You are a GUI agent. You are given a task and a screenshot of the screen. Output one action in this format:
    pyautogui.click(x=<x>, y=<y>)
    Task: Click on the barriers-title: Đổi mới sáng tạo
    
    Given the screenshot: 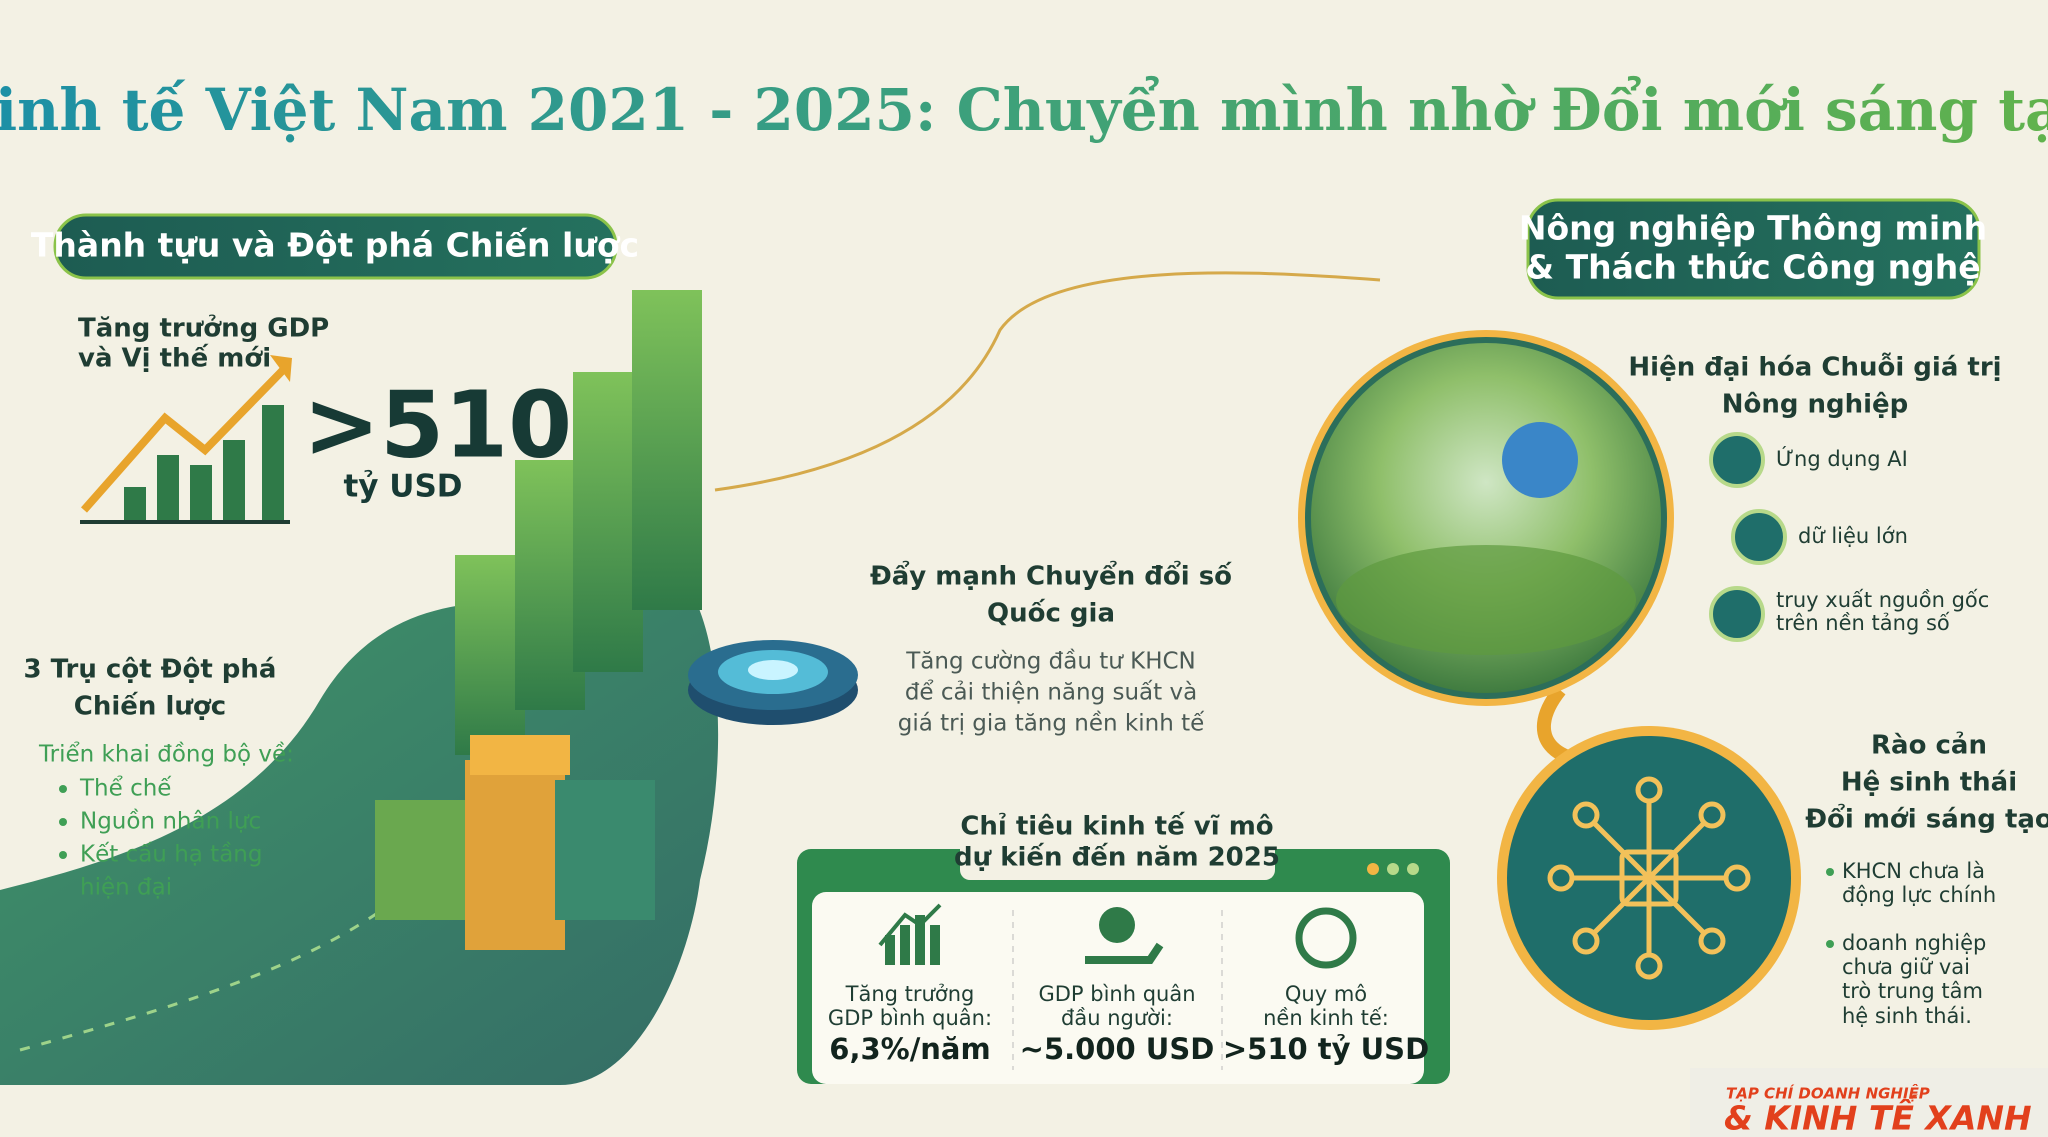 What is the action you would take?
    pyautogui.click(x=1926, y=818)
    